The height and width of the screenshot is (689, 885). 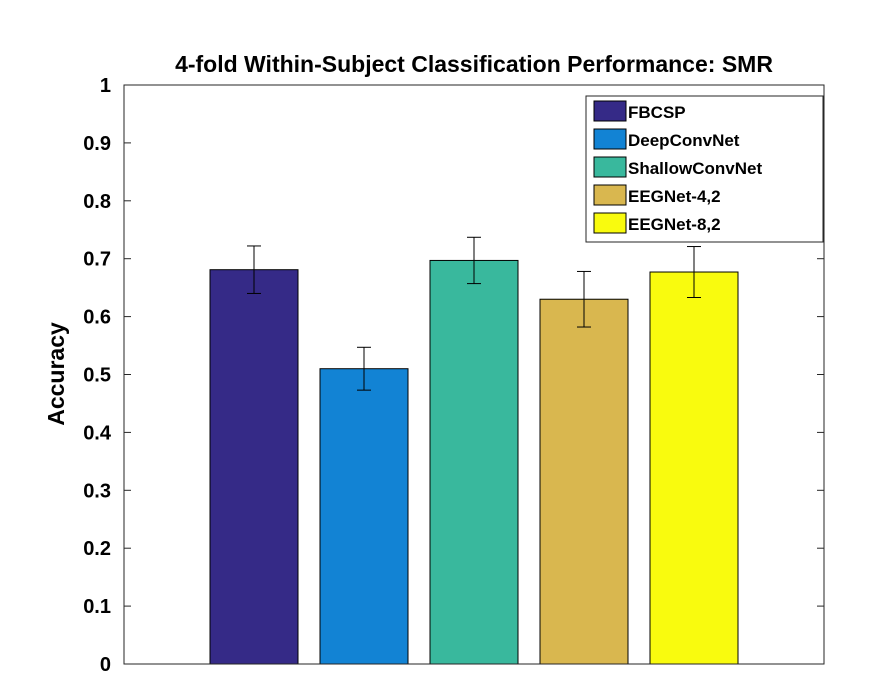 I want to click on legend-label: EEGNet-4,2, so click(x=674, y=196).